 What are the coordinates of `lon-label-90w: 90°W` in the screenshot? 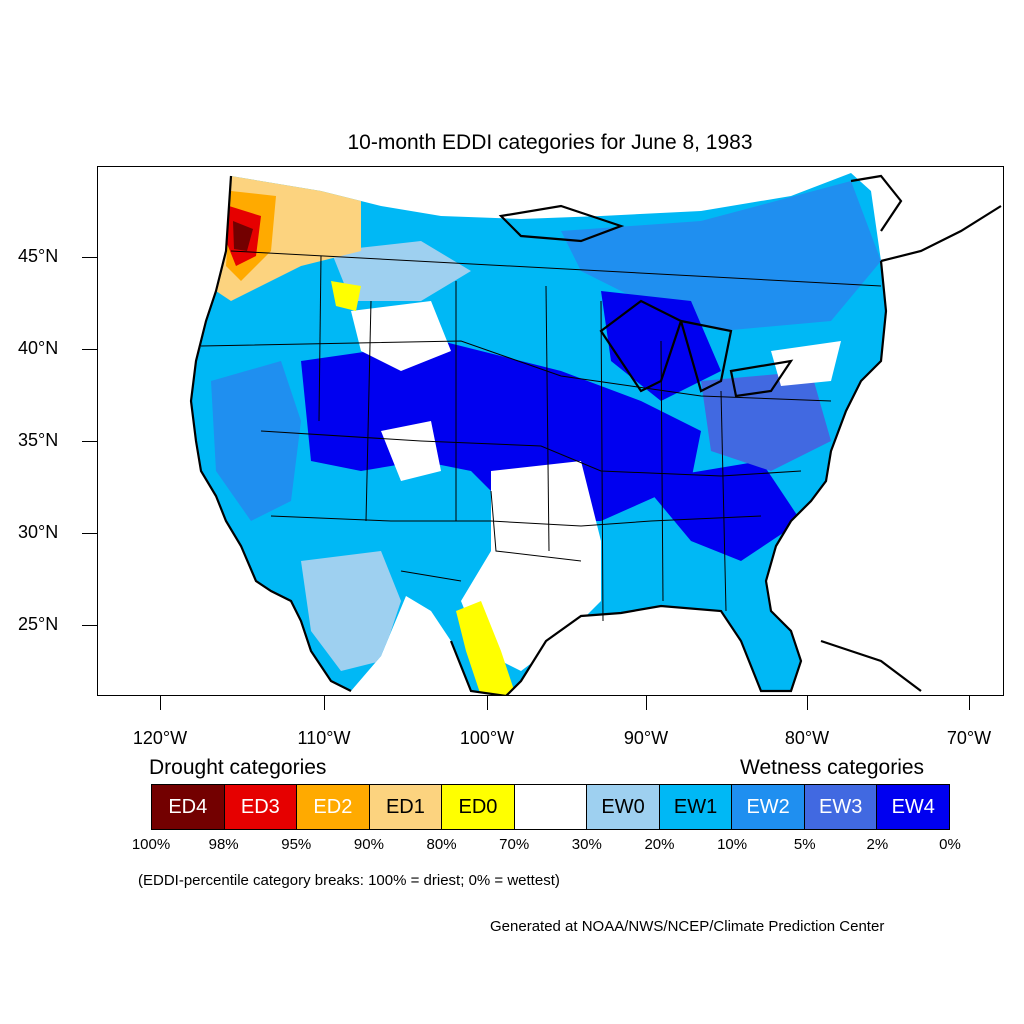 It's located at (646, 738).